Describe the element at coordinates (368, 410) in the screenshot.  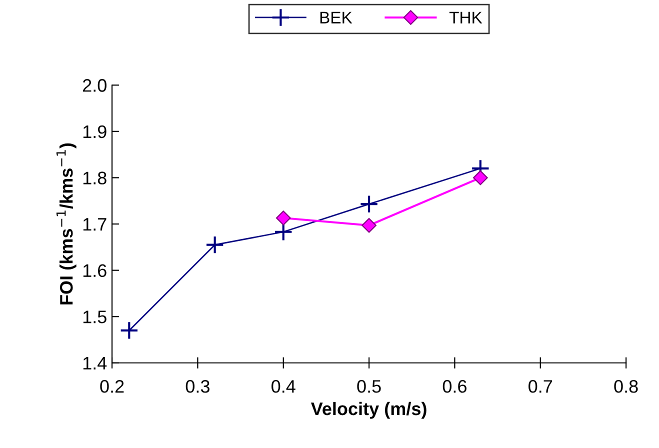
I see `x-axis-title: Velocity (m/s)` at that location.